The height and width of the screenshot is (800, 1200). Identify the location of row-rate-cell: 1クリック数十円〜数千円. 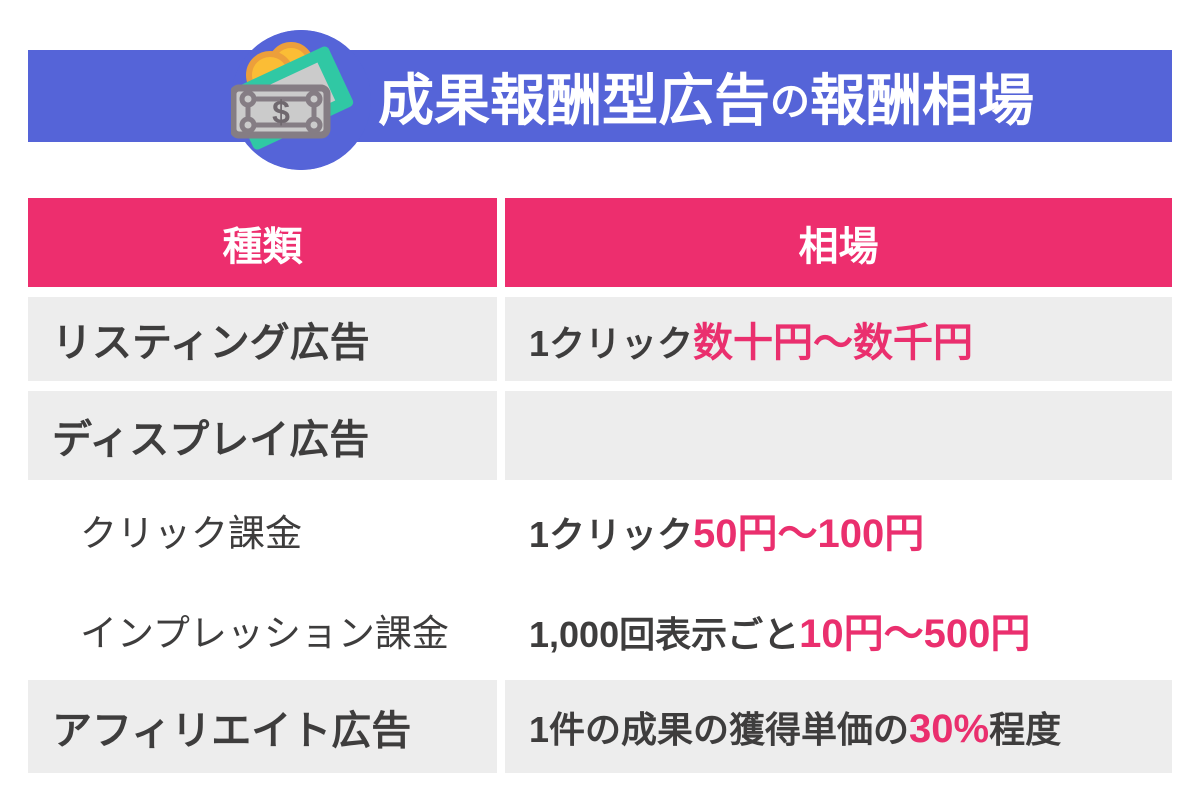
(838, 339).